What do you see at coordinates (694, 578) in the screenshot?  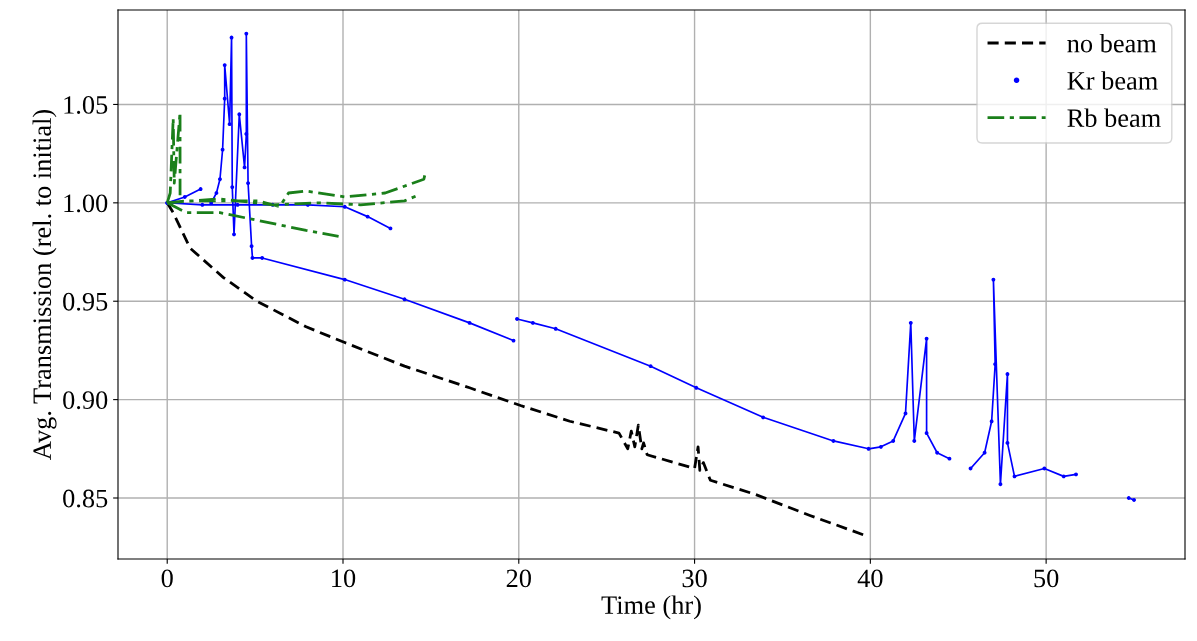 I see `x-tick-label: 30` at bounding box center [694, 578].